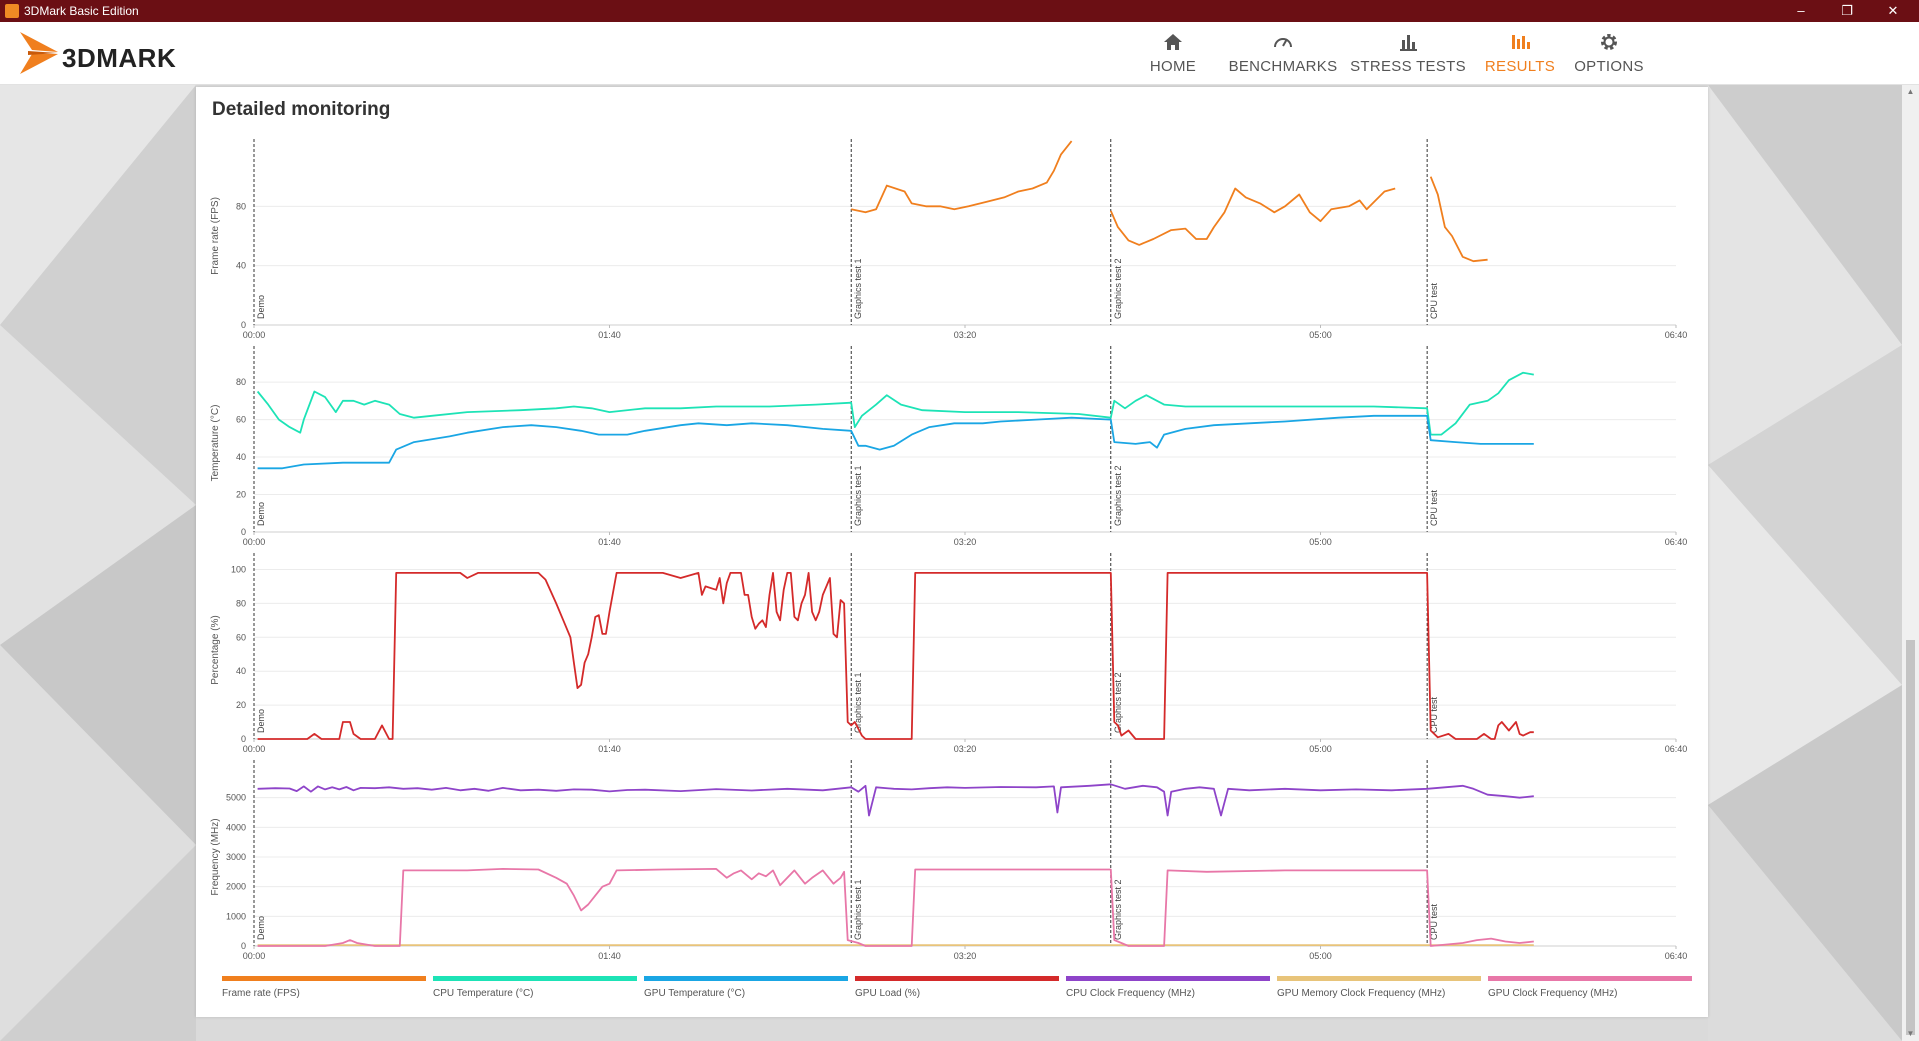  Describe the element at coordinates (324, 987) in the screenshot. I see `legend-item: Frame rate (FPS)` at that location.